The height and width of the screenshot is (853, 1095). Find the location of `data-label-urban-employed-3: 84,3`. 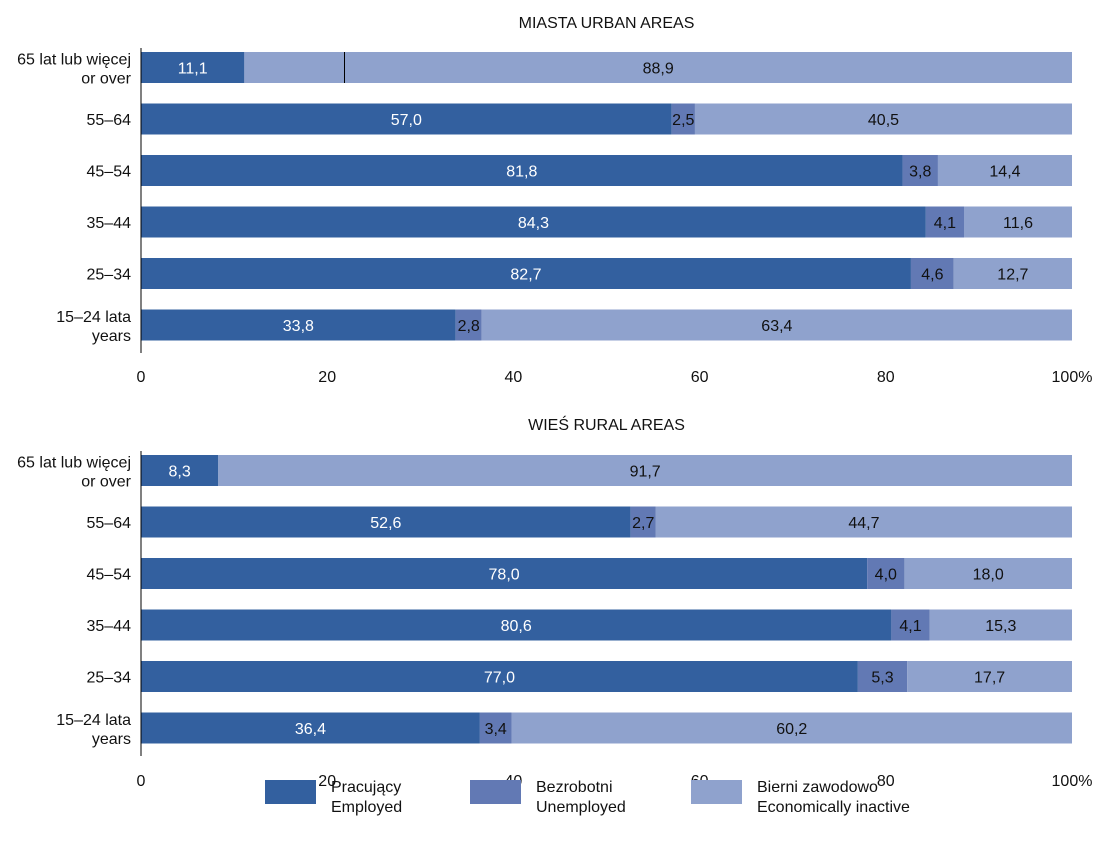

data-label-urban-employed-3: 84,3 is located at coordinates (533, 223).